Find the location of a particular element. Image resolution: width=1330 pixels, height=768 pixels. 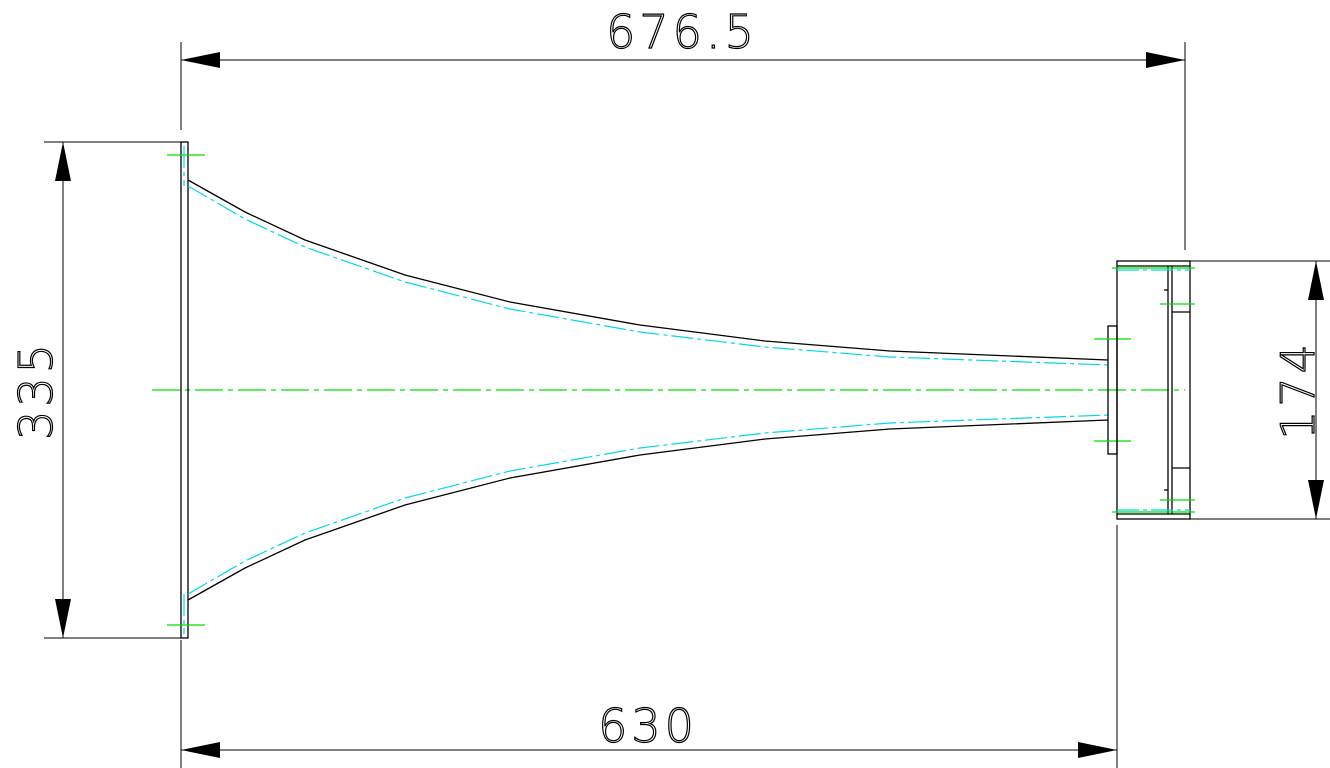

mouth-flange is located at coordinates (186, 390).